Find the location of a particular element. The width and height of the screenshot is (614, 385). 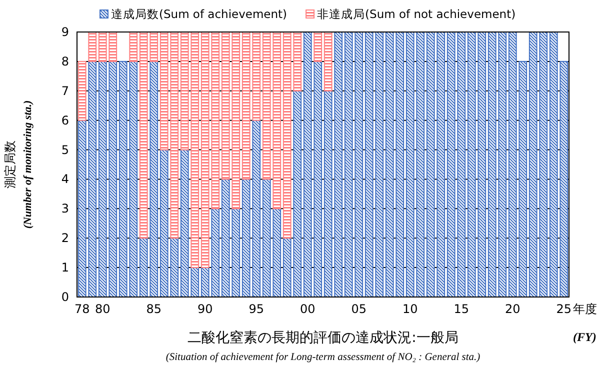

x-tick-label: 00 is located at coordinates (308, 309).